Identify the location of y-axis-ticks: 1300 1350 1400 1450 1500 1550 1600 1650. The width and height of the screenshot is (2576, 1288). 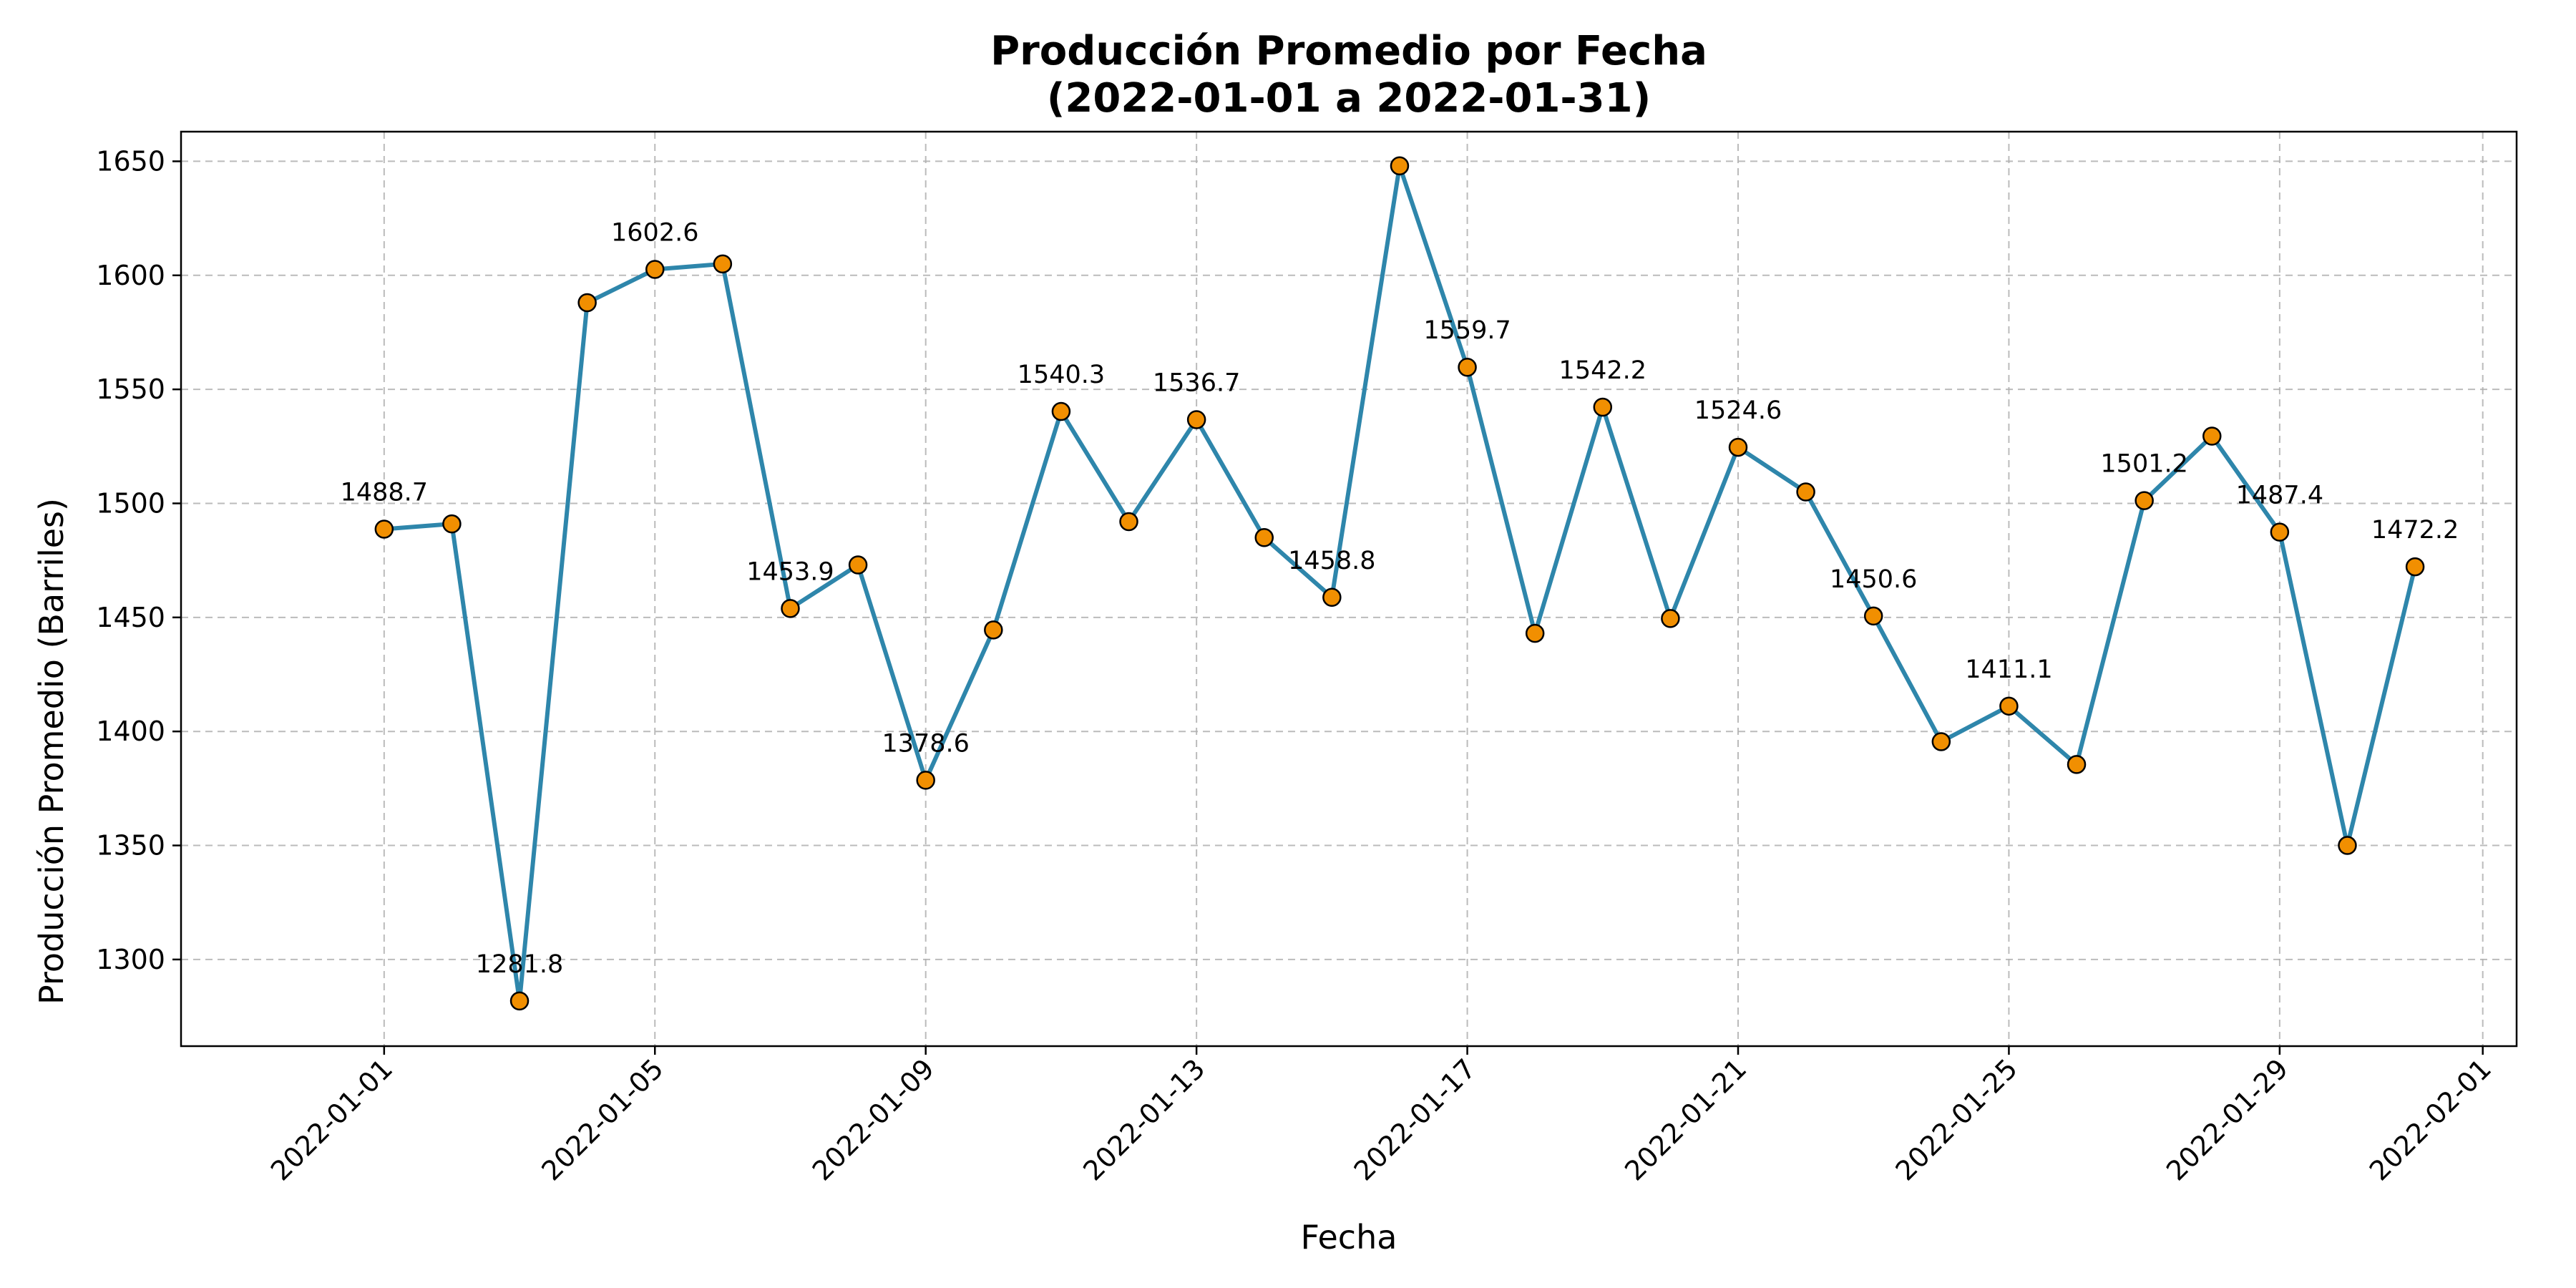
(138, 560).